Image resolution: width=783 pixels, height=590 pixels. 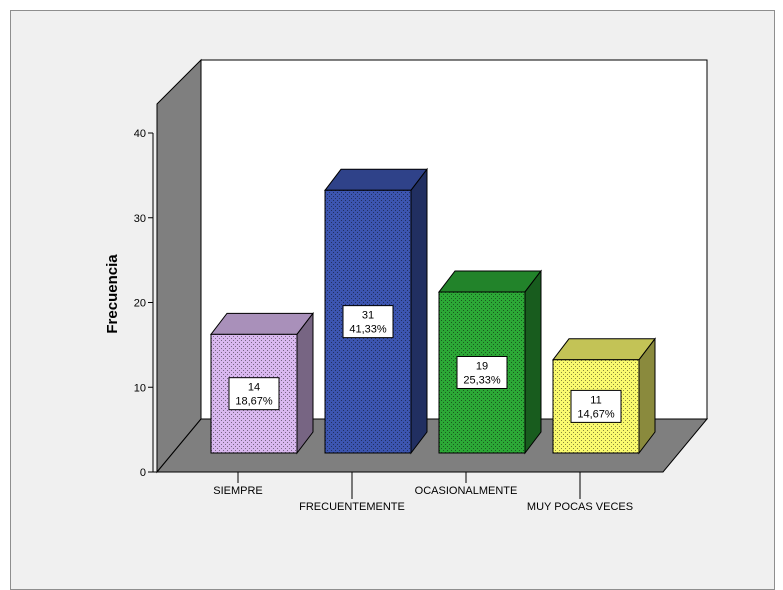 I want to click on y-tick-label: 10, so click(x=140, y=388).